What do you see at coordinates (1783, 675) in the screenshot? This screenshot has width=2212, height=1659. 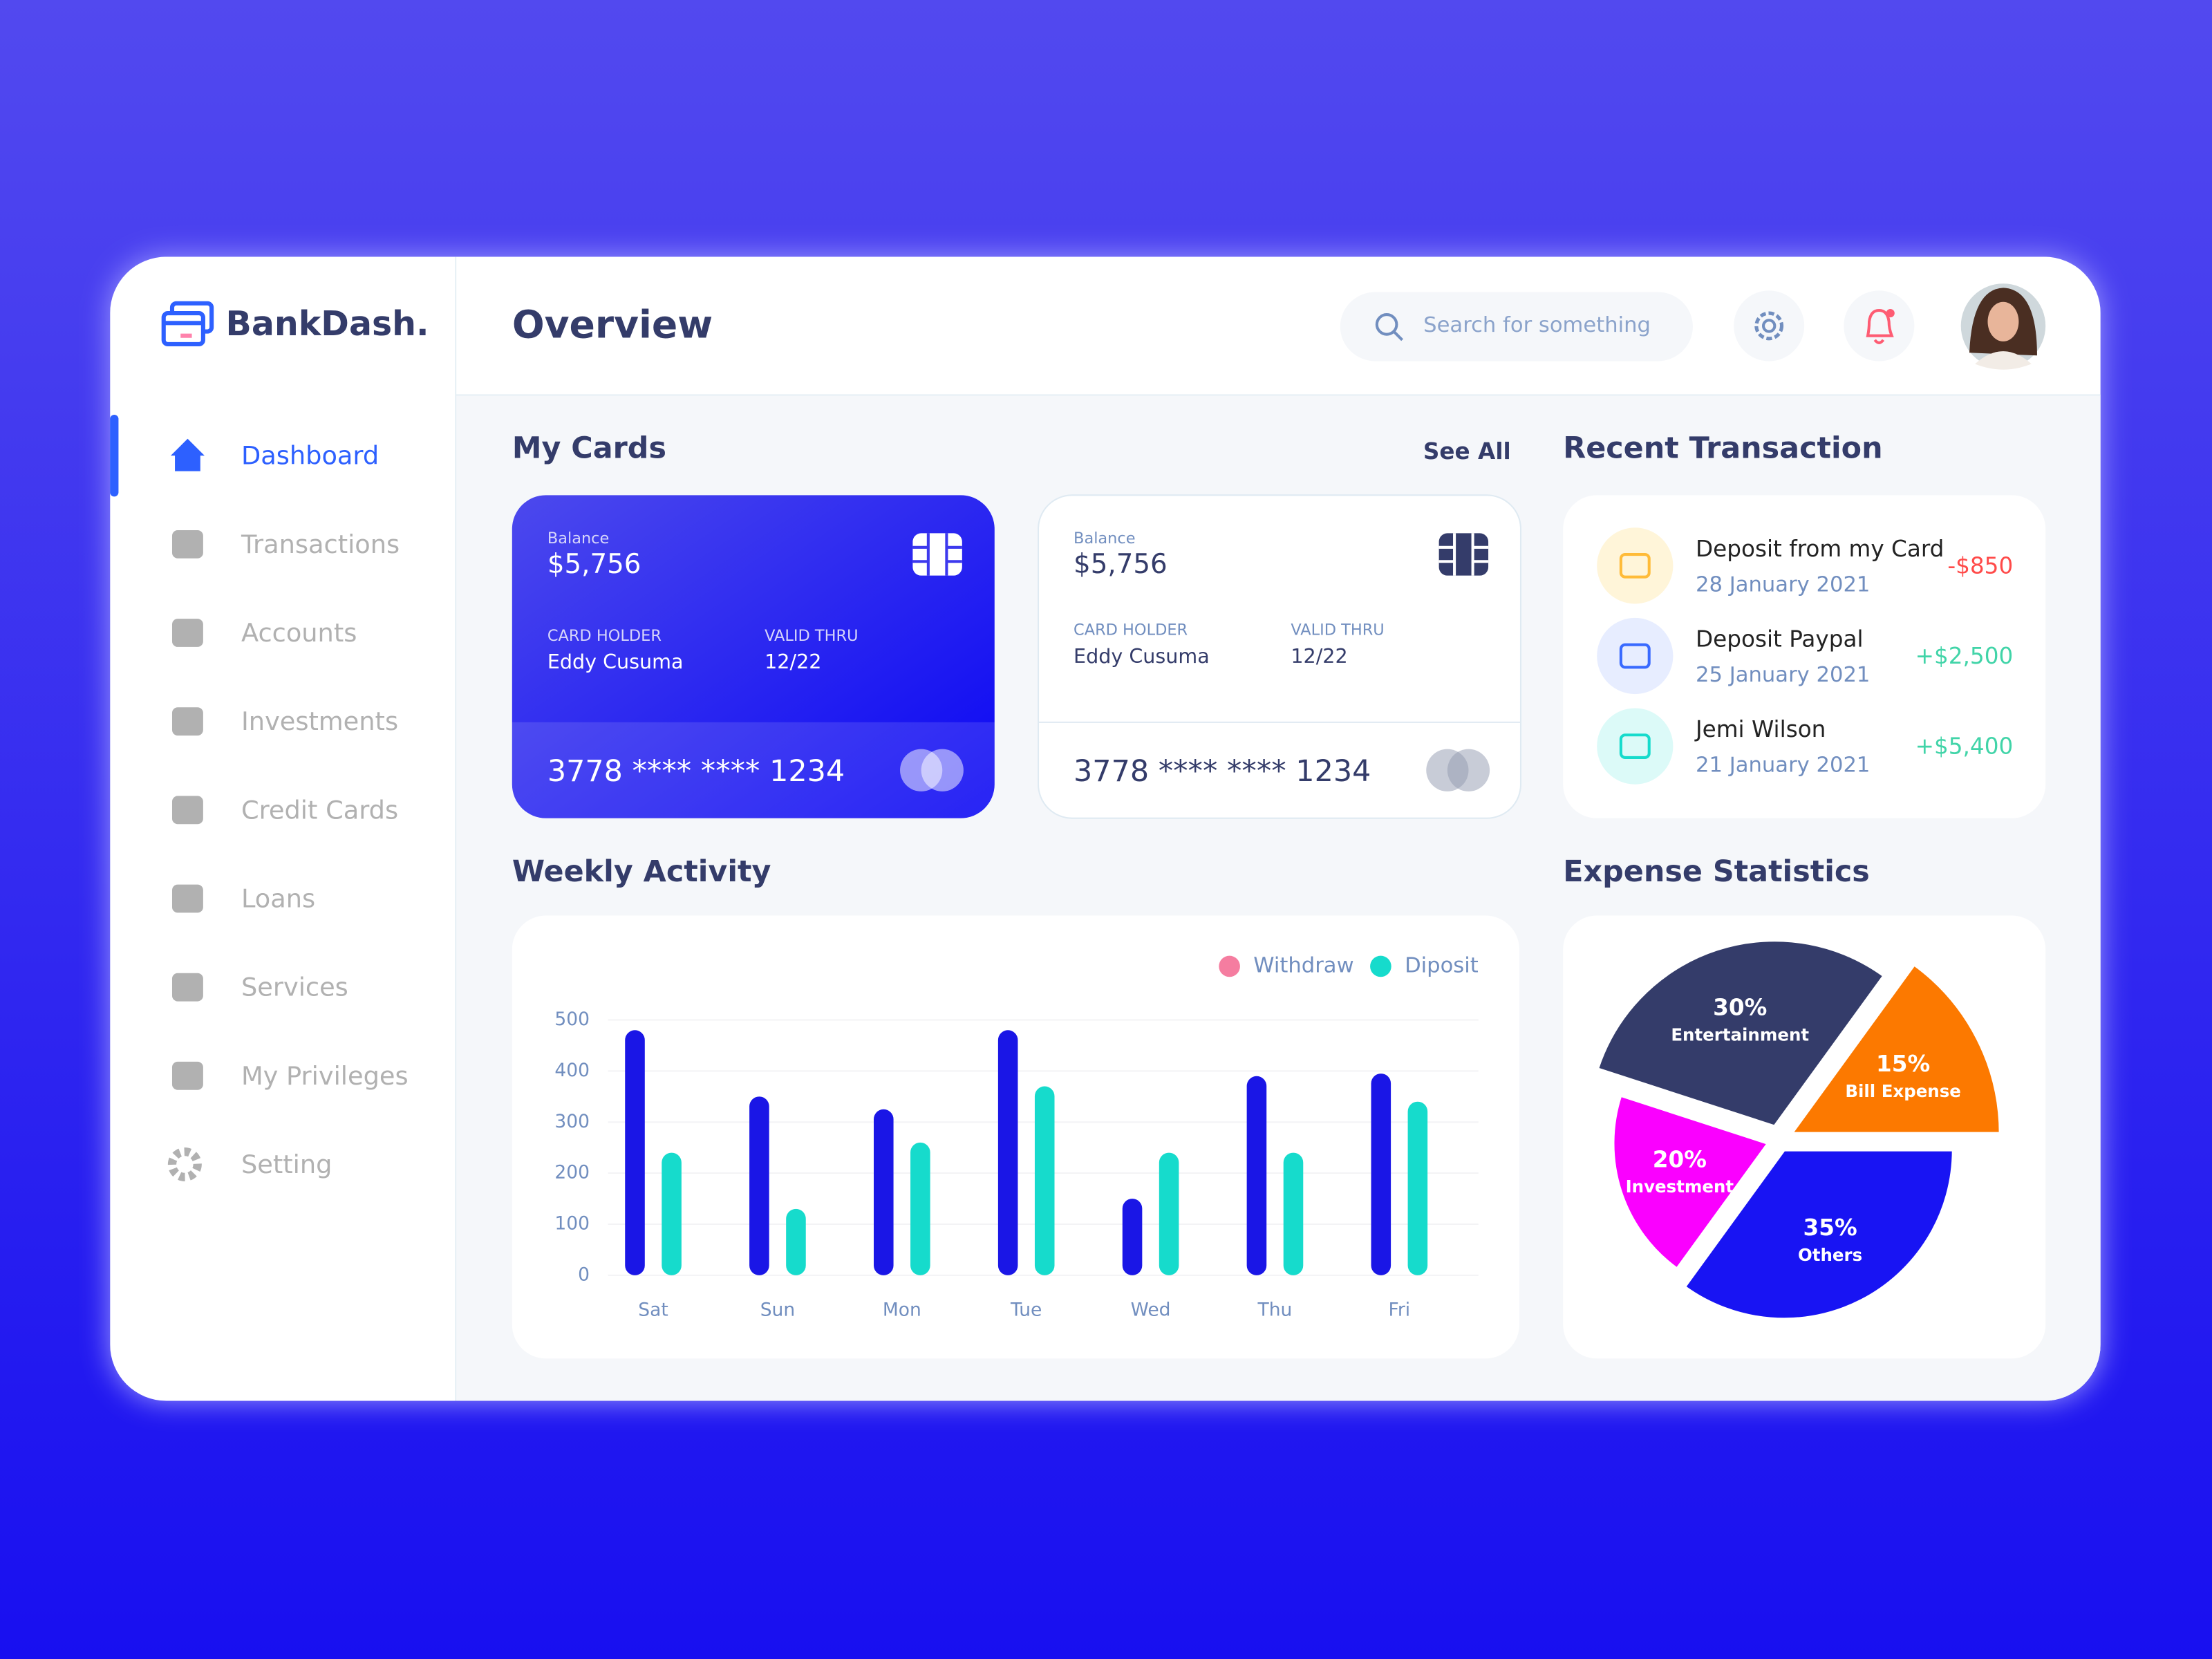 I see `transaction-date: 25 January 2021` at bounding box center [1783, 675].